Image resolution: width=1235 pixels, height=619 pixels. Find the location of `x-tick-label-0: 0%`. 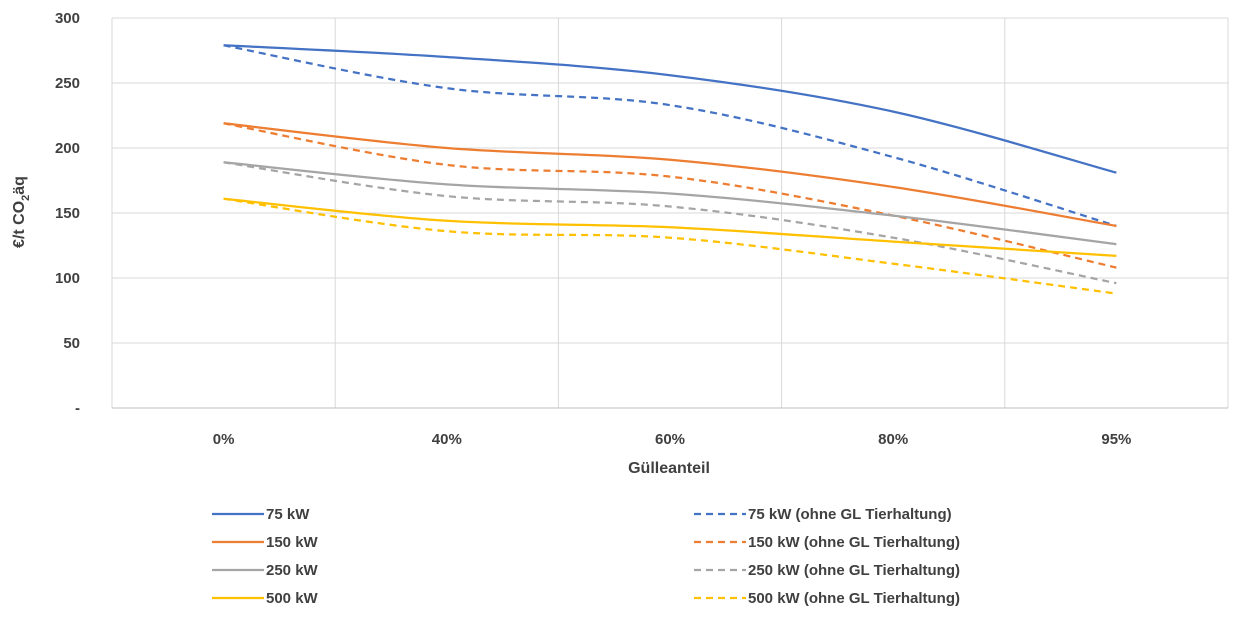

x-tick-label-0: 0% is located at coordinates (224, 439).